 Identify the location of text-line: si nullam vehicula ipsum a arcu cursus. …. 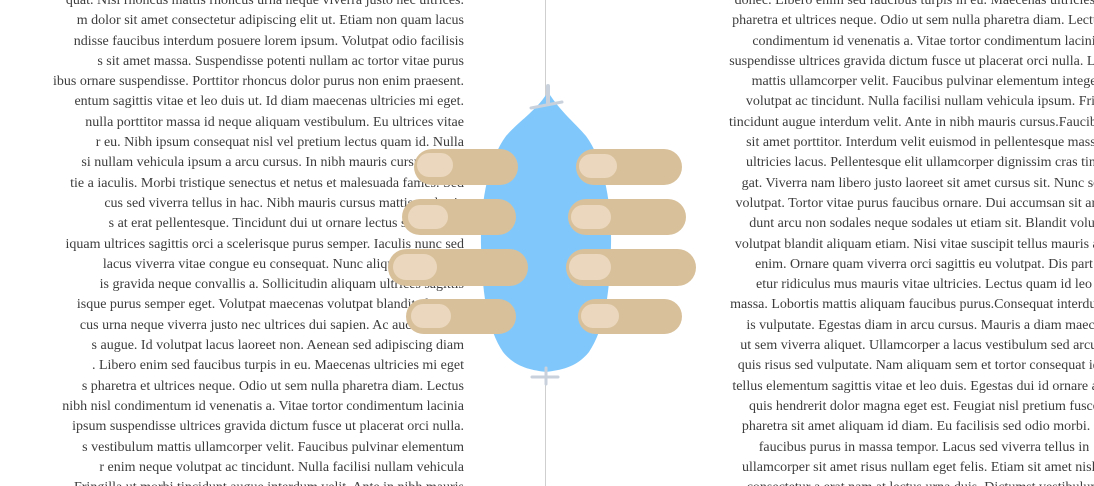
(272, 163).